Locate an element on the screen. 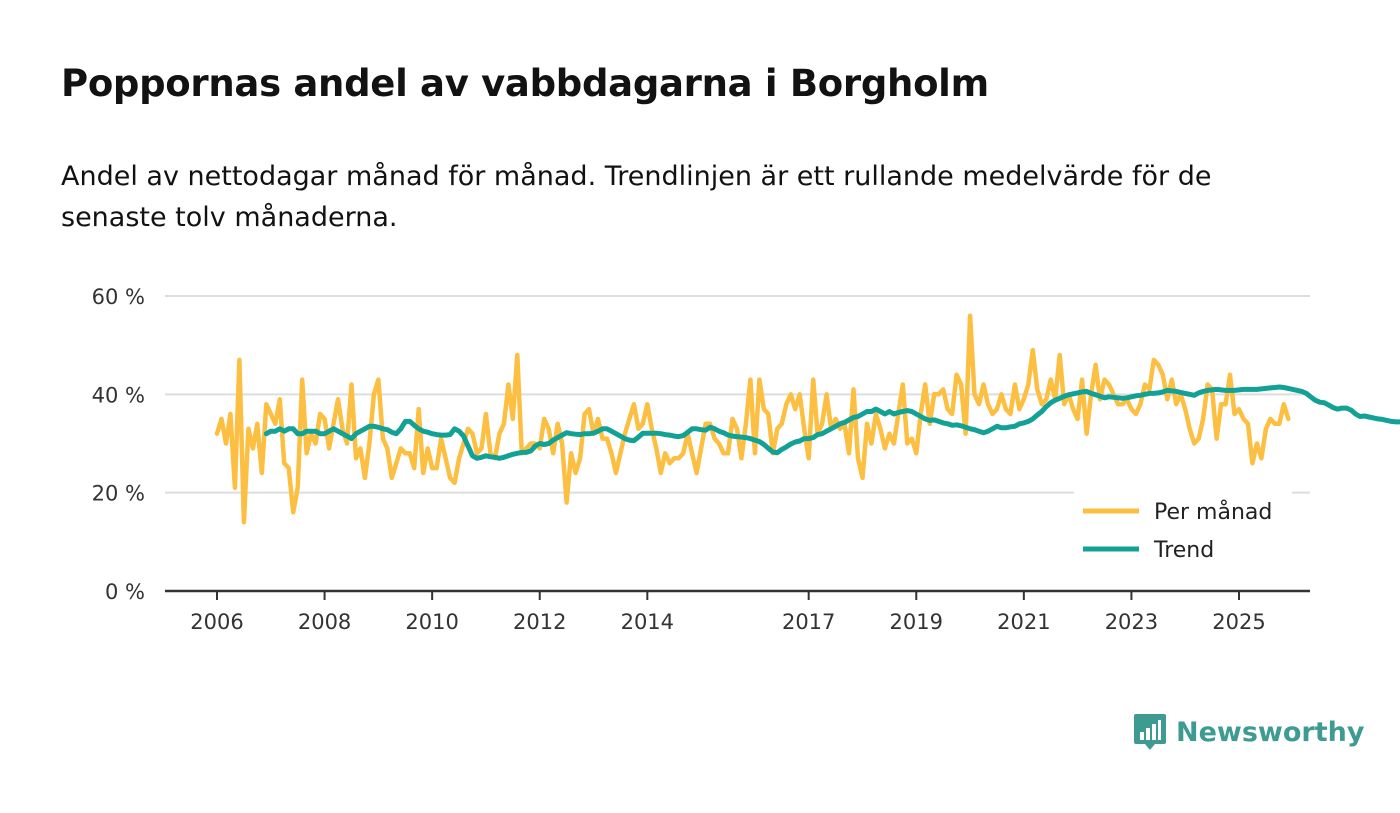 This screenshot has width=1400, height=813. x-axis-ticks: 2006 2008 2010 2012 2014 2017 2019 2021 2023 2025 is located at coordinates (728, 612).